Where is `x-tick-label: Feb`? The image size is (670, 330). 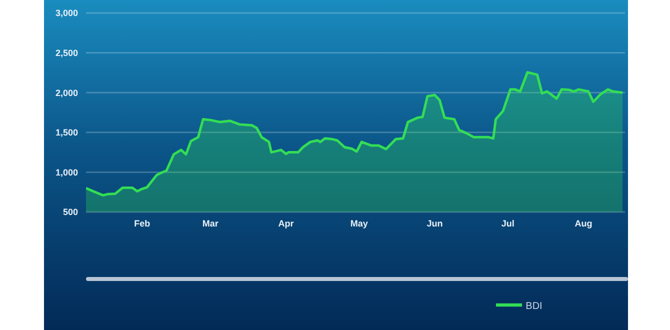 x-tick-label: Feb is located at coordinates (142, 223).